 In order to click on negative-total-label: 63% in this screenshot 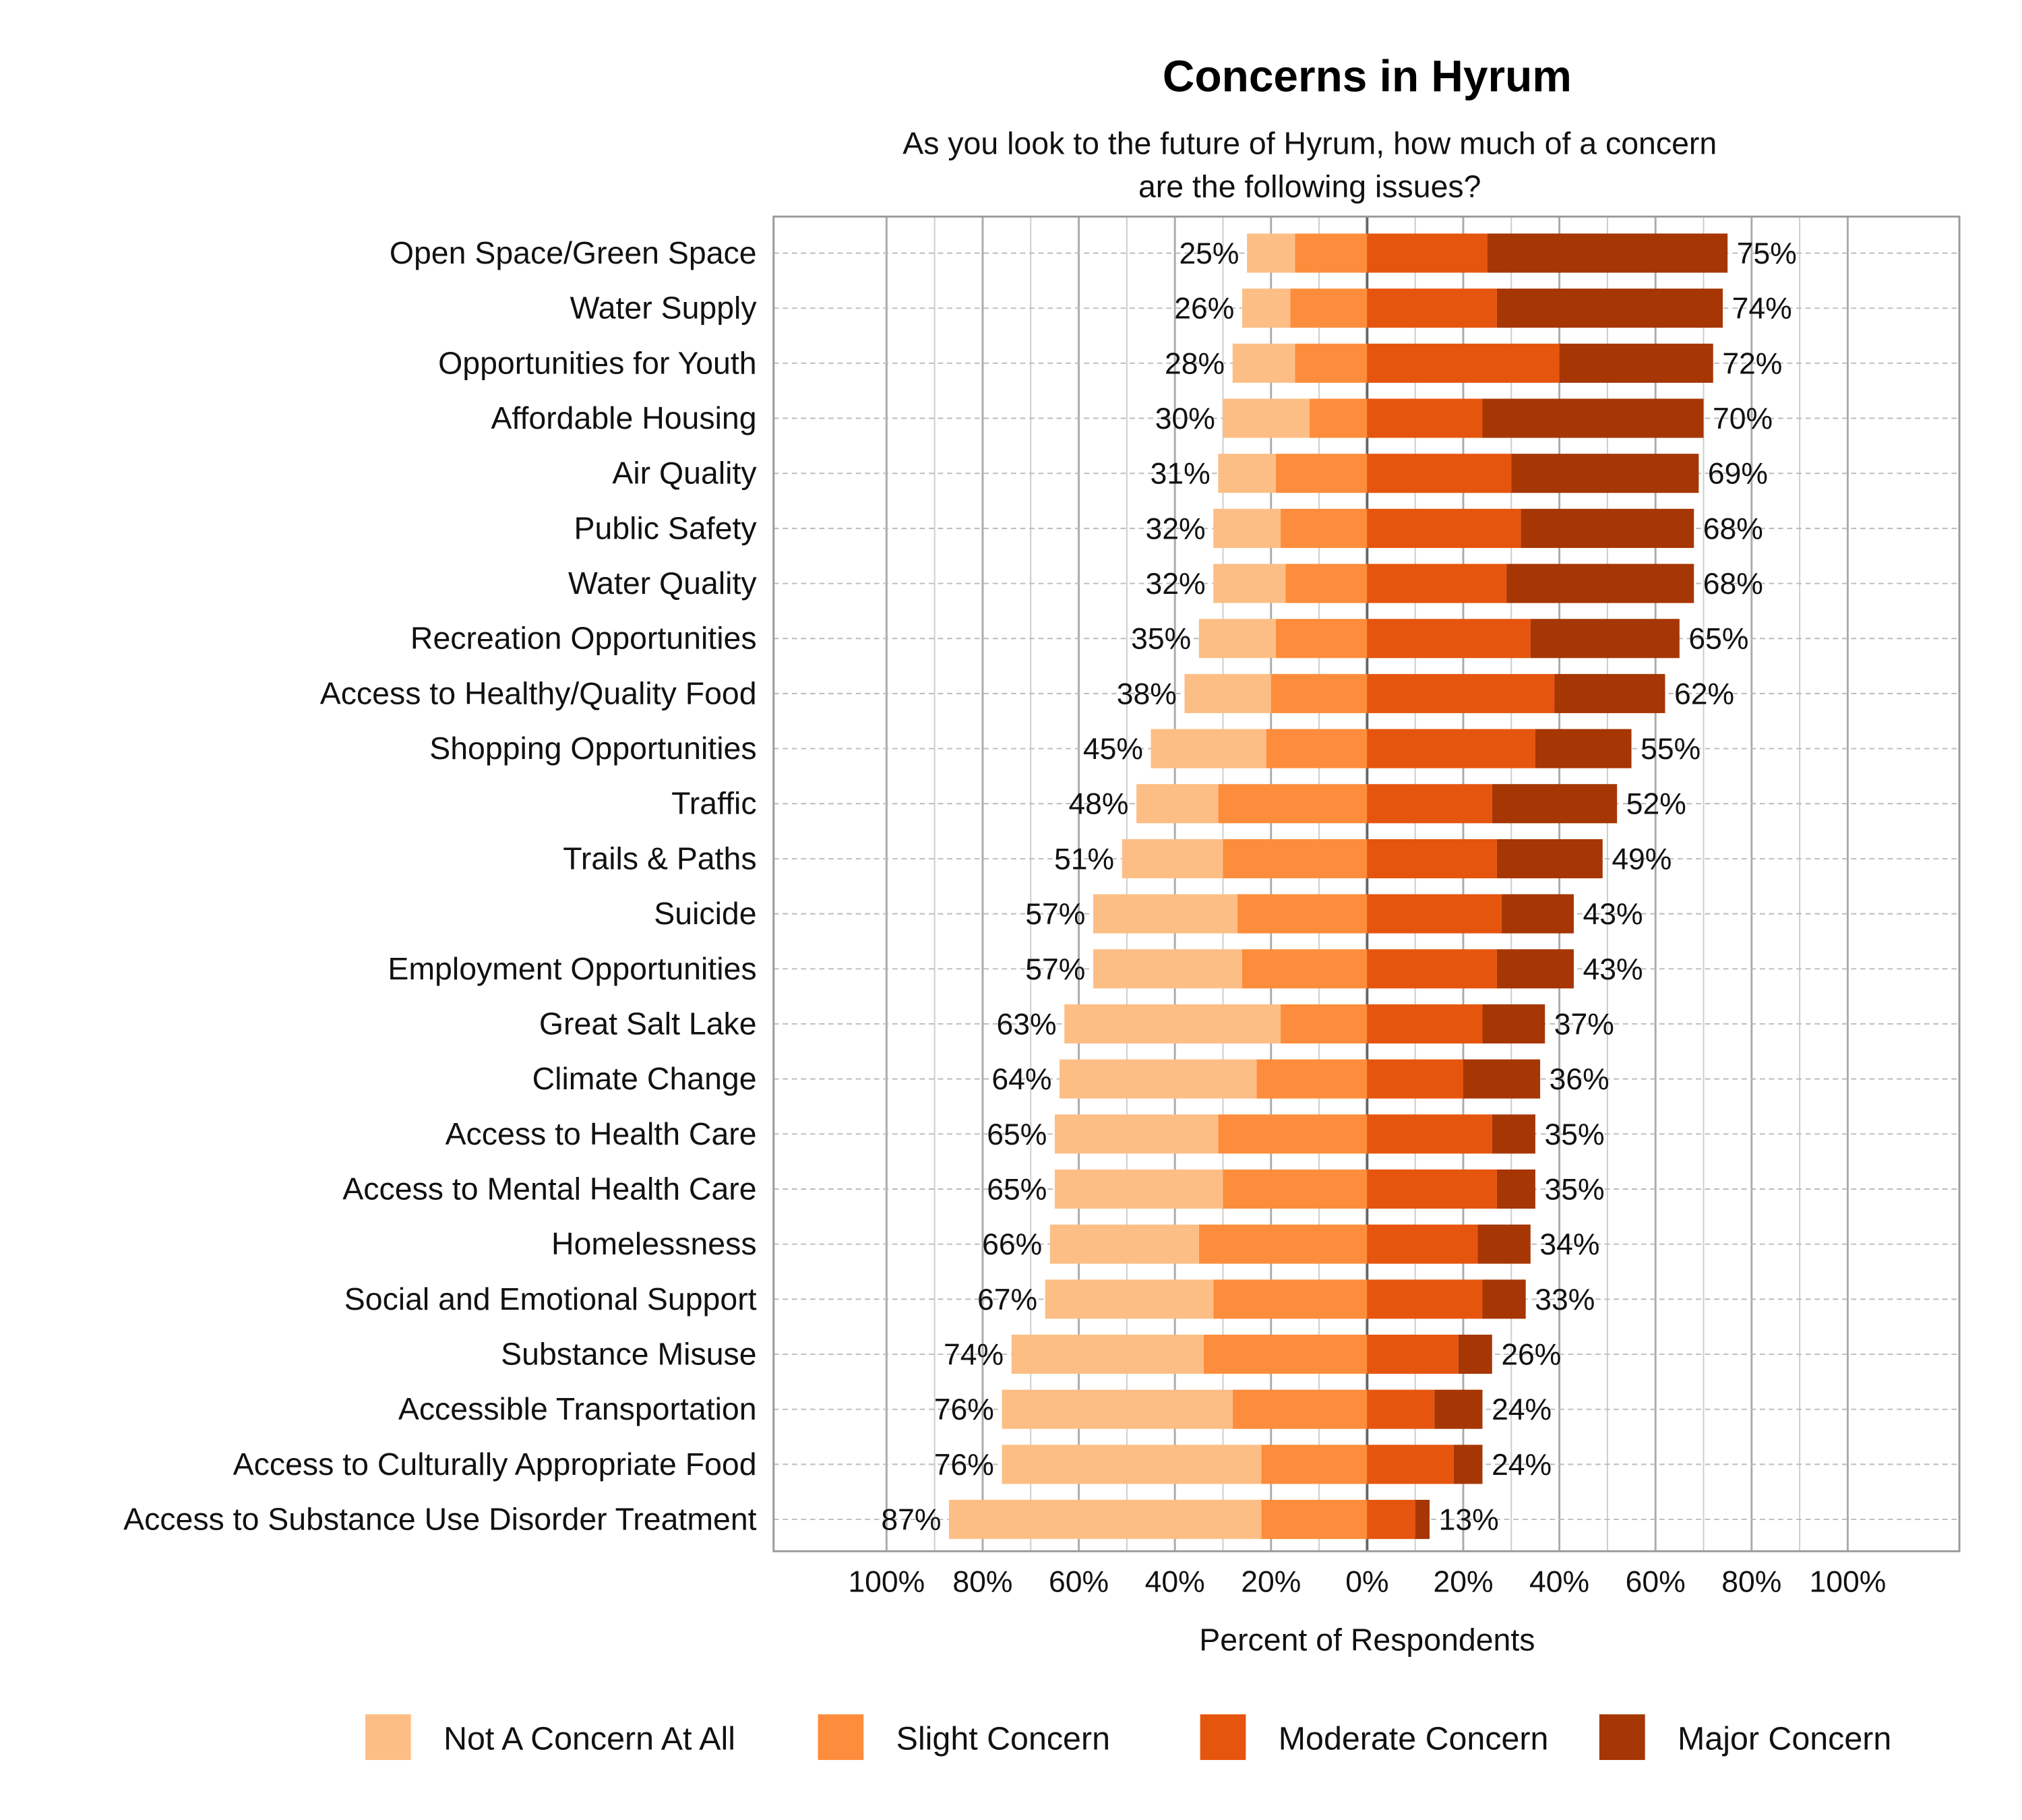, I will do `click(1026, 1024)`.